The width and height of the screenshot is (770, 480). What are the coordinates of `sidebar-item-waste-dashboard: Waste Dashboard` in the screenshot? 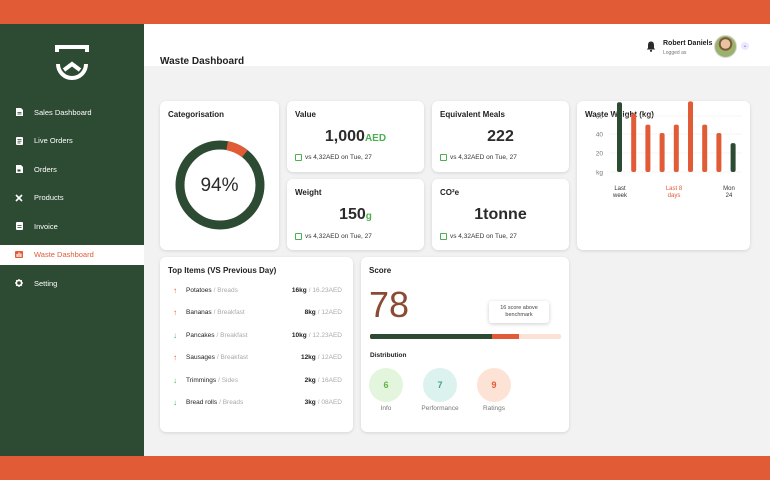 It's located at (72, 254).